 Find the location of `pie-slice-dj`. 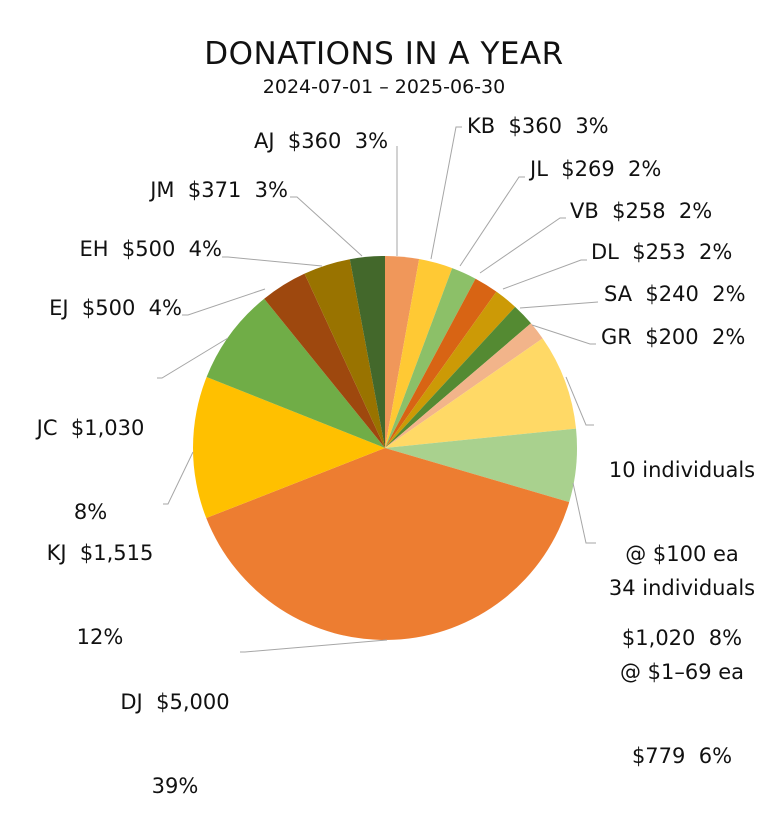

pie-slice-dj is located at coordinates (388, 544).